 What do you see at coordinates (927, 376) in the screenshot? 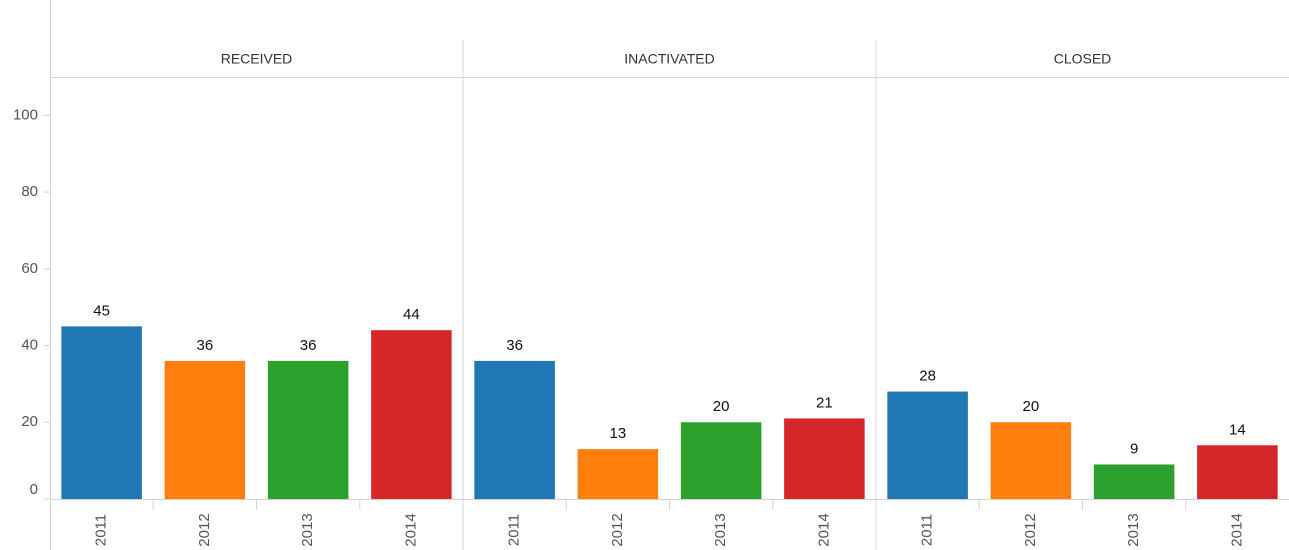
I see `value-label: 28` at bounding box center [927, 376].